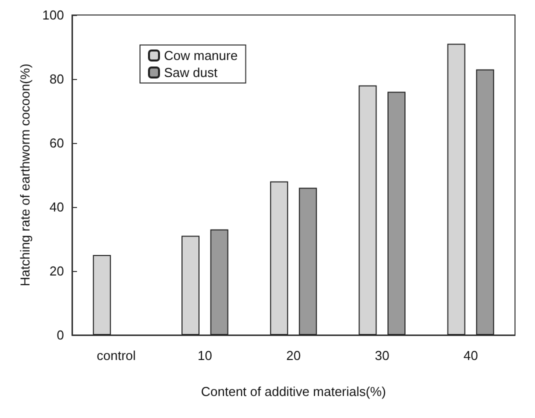 The height and width of the screenshot is (418, 535). What do you see at coordinates (293, 355) in the screenshot?
I see `x-tick-label: 20` at bounding box center [293, 355].